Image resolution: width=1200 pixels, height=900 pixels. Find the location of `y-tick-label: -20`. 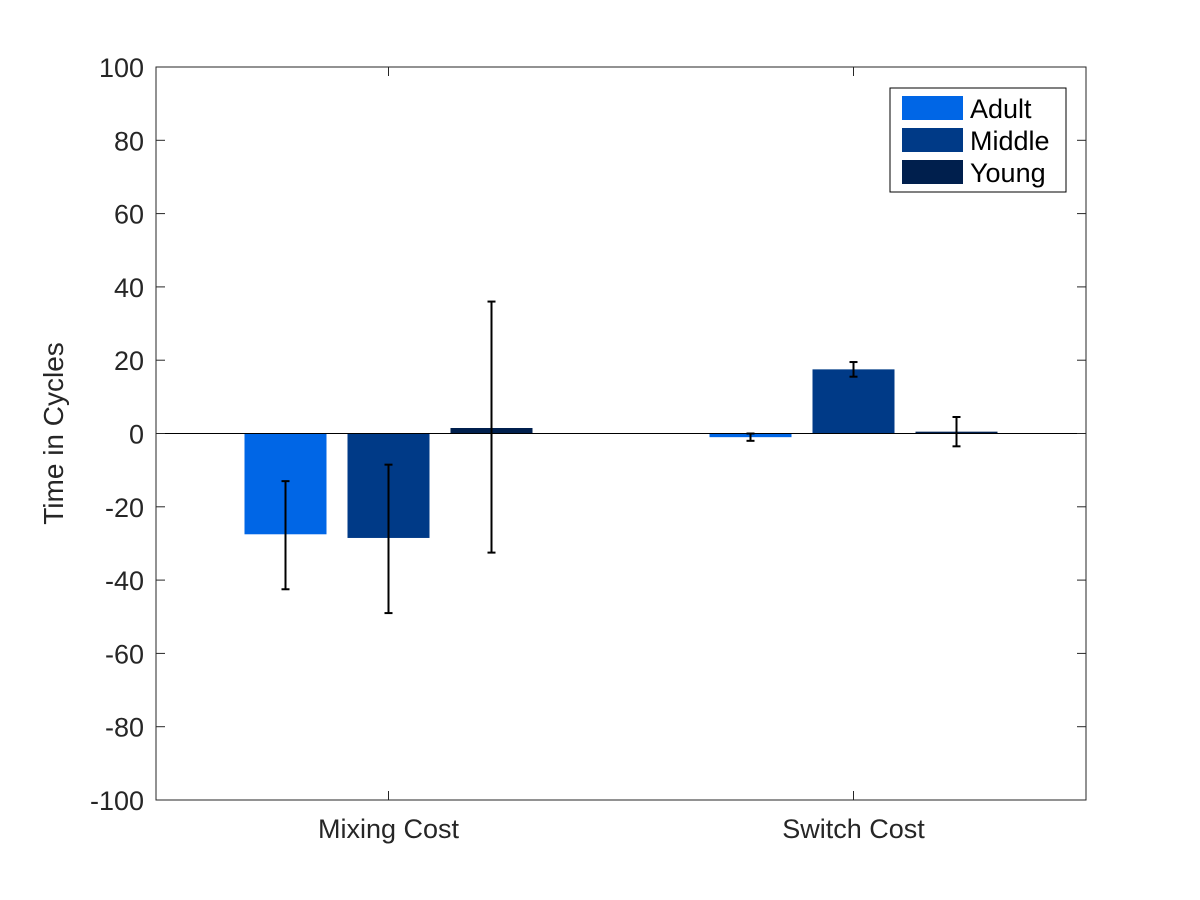

y-tick-label: -20 is located at coordinates (124, 508).